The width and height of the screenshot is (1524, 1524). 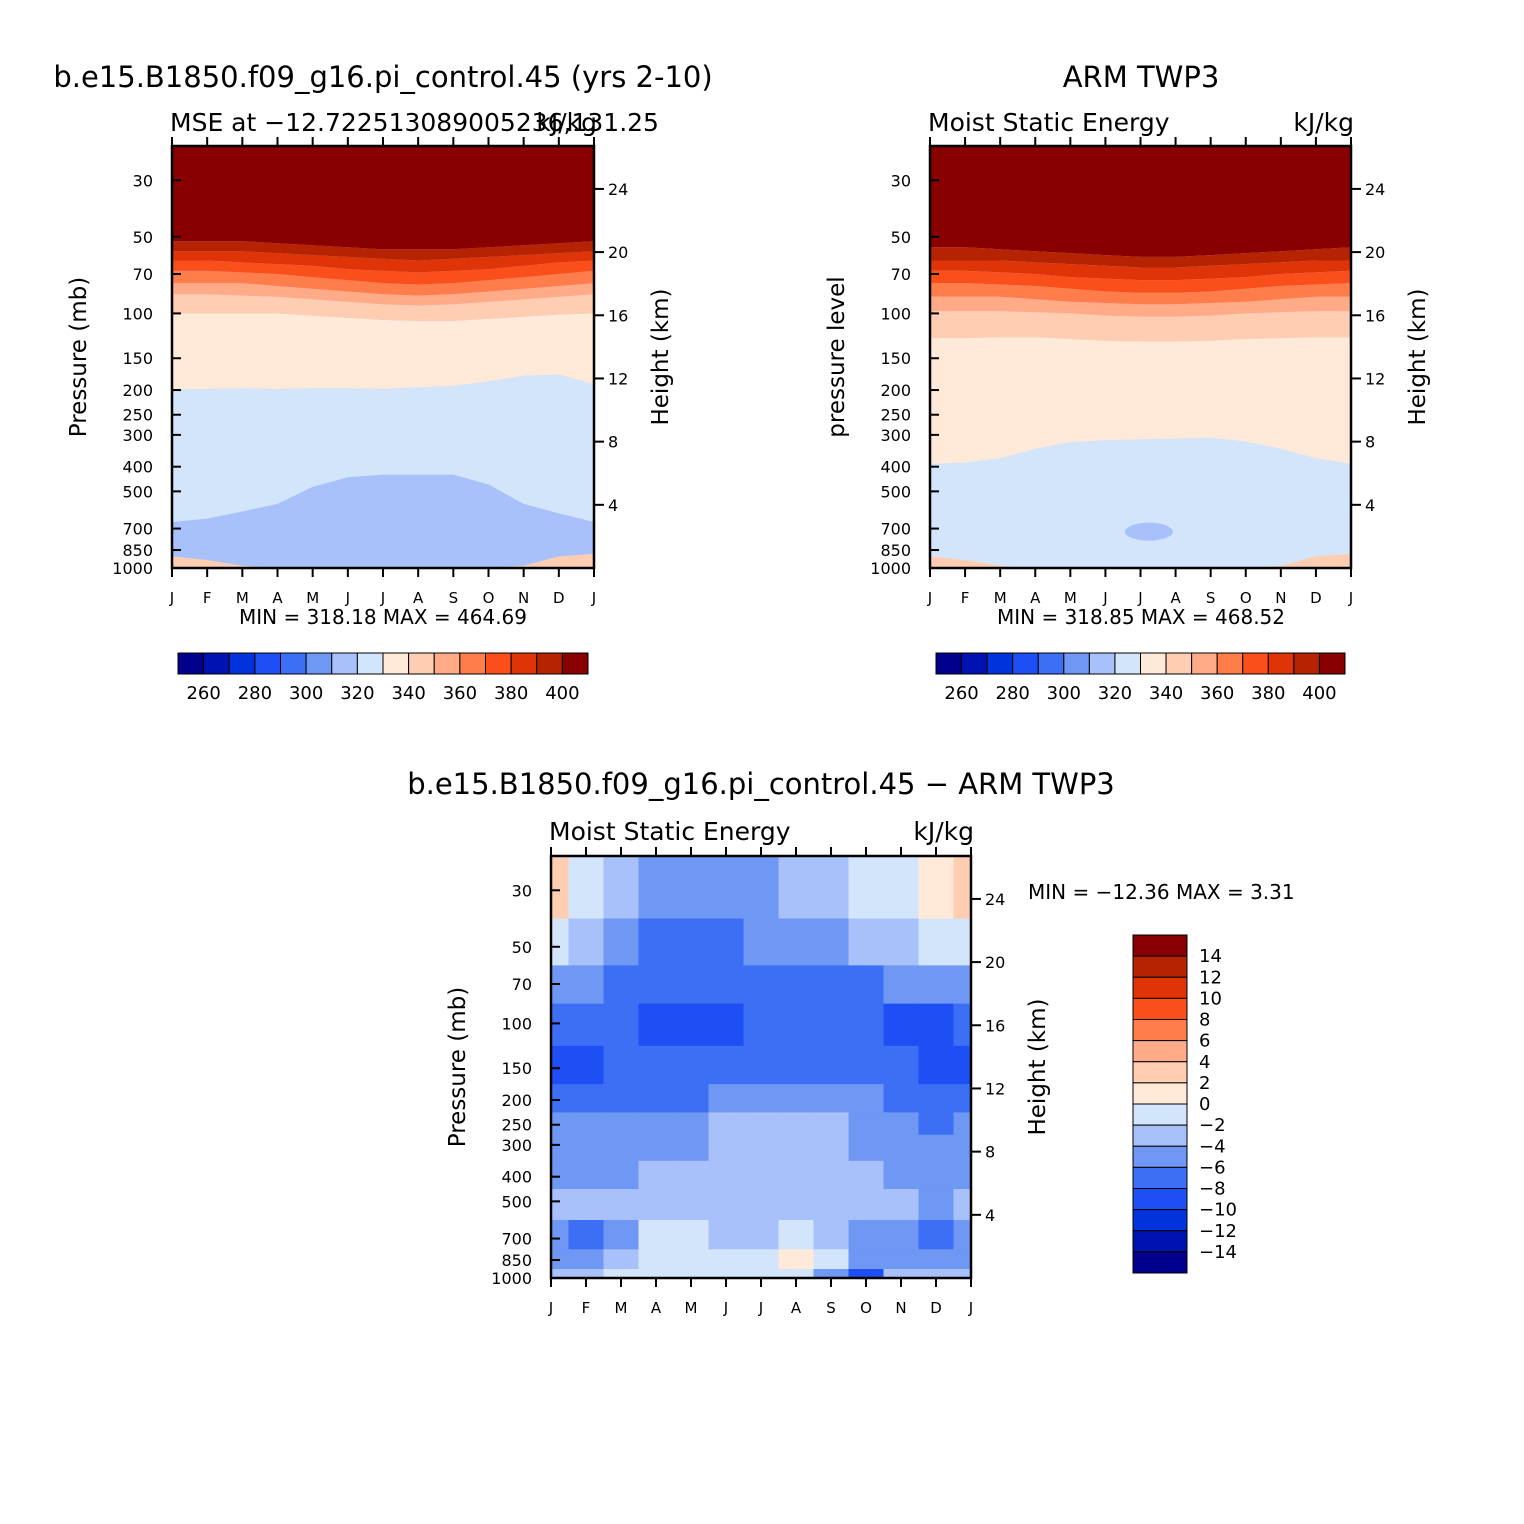 What do you see at coordinates (990, 1152) in the screenshot?
I see `height-tick-label: 8` at bounding box center [990, 1152].